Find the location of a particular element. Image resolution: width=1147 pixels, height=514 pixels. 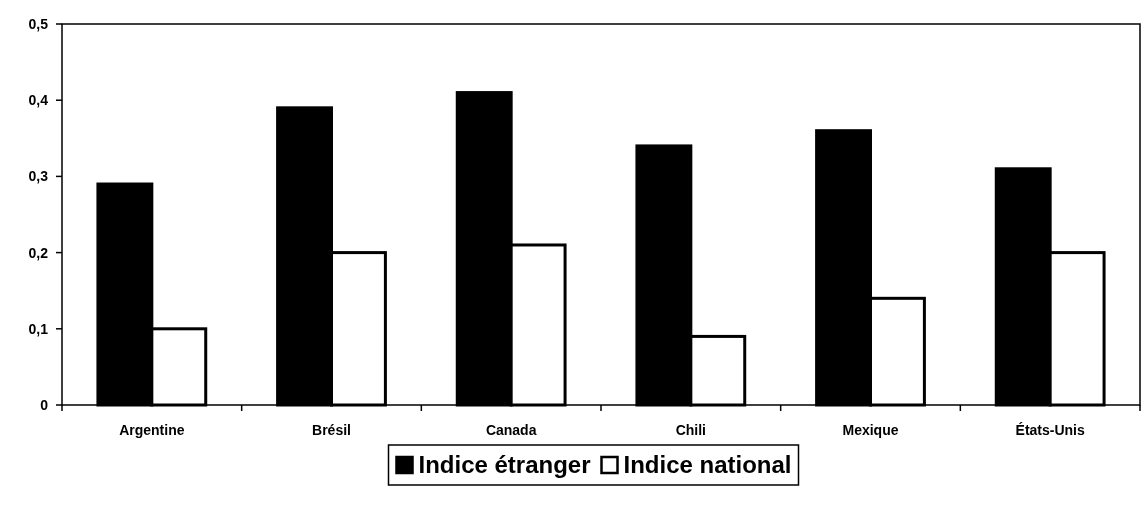

y-tick-label: 0,4 is located at coordinates (38, 100).